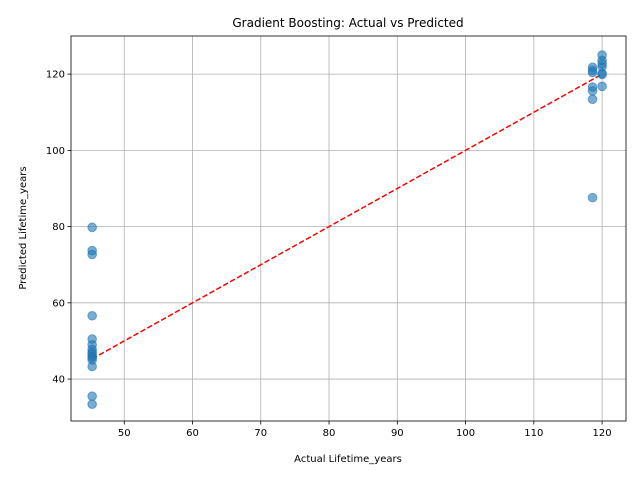  I want to click on y-tick-label: 100, so click(55, 151).